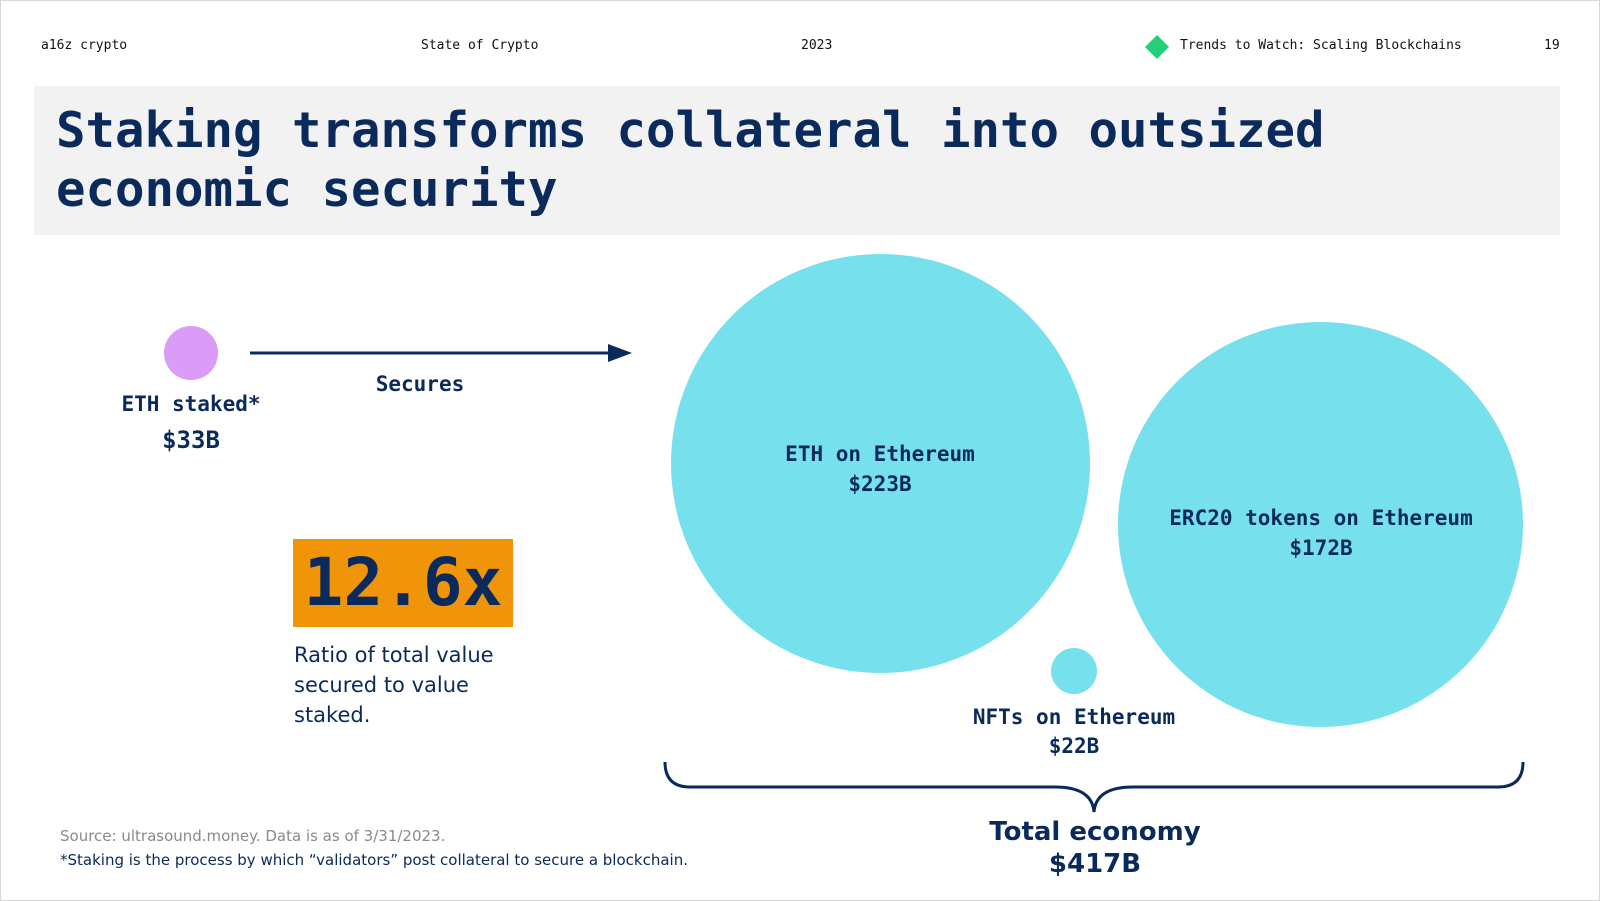  Describe the element at coordinates (1074, 746) in the screenshot. I see `nfts-value: $22B` at that location.